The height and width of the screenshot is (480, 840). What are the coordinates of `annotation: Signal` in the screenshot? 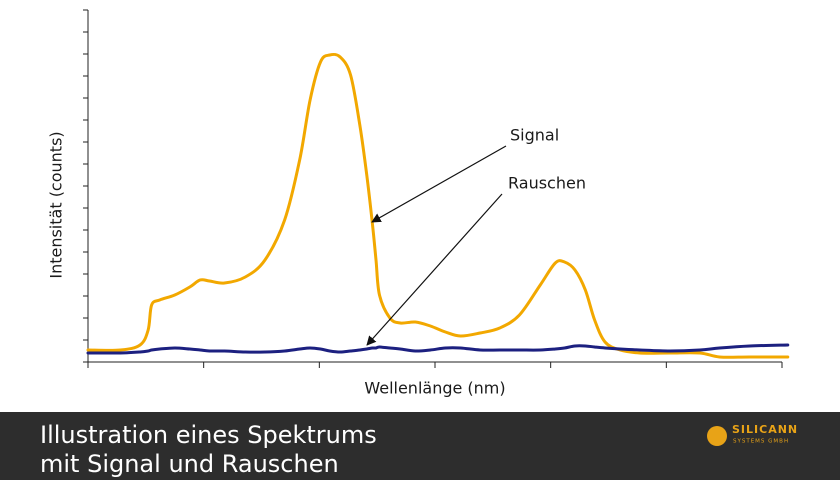 It's located at (534, 135).